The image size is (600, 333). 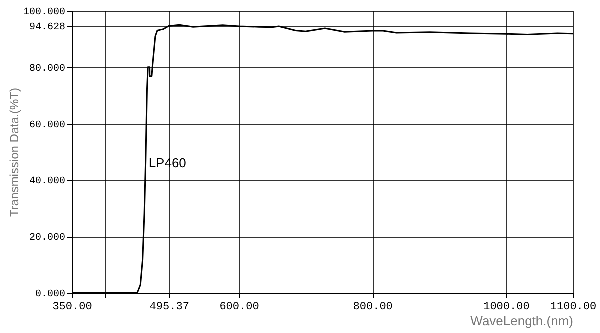 I want to click on y-tick-label: 20.000, so click(x=47, y=238).